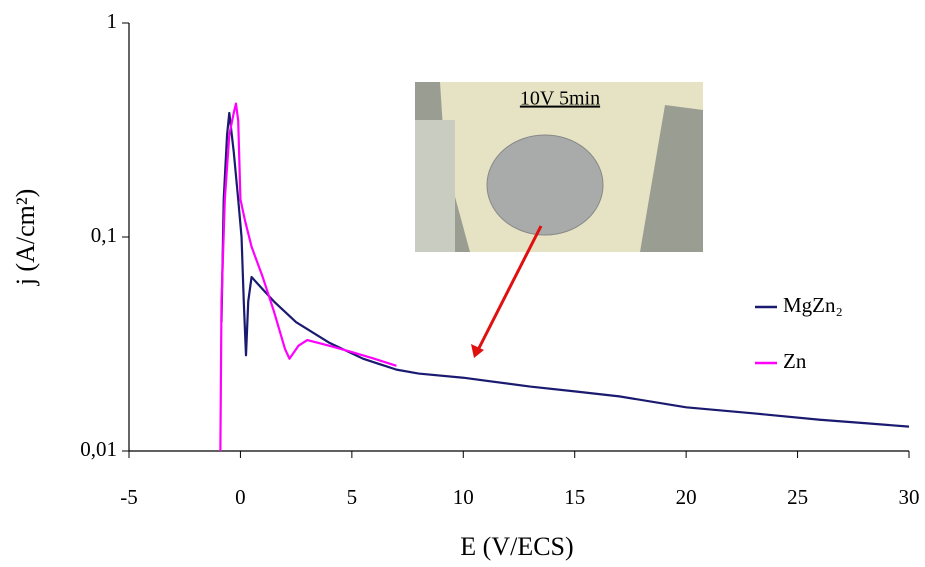 Image resolution: width=925 pixels, height=567 pixels. What do you see at coordinates (795, 361) in the screenshot?
I see `legend-label: Zn` at bounding box center [795, 361].